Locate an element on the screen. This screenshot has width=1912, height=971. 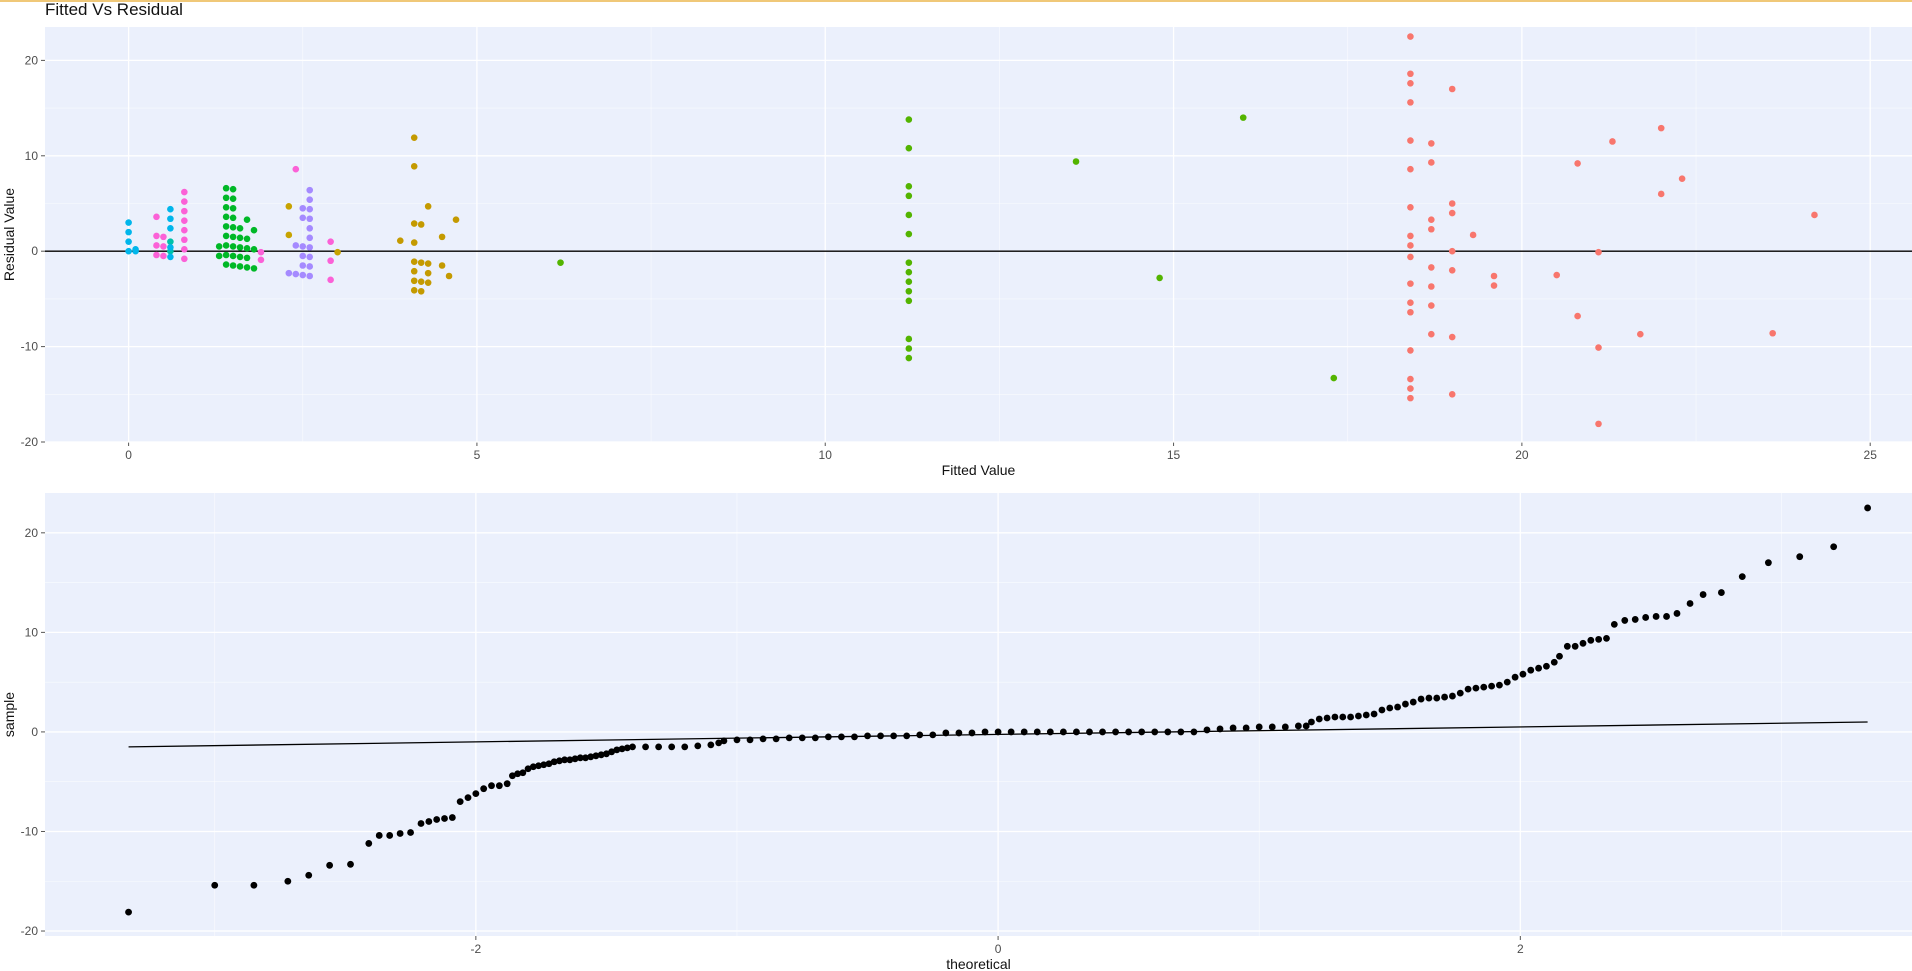
qq-y-tick-label: 0 is located at coordinates (34, 732).